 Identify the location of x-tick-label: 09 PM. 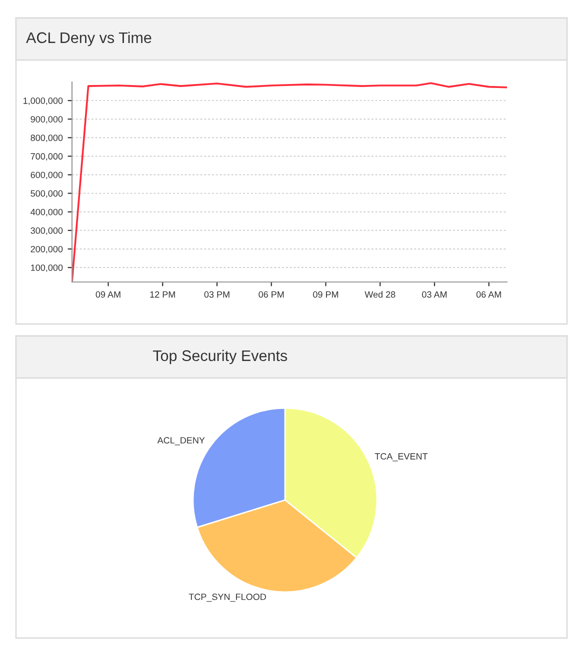
(325, 294).